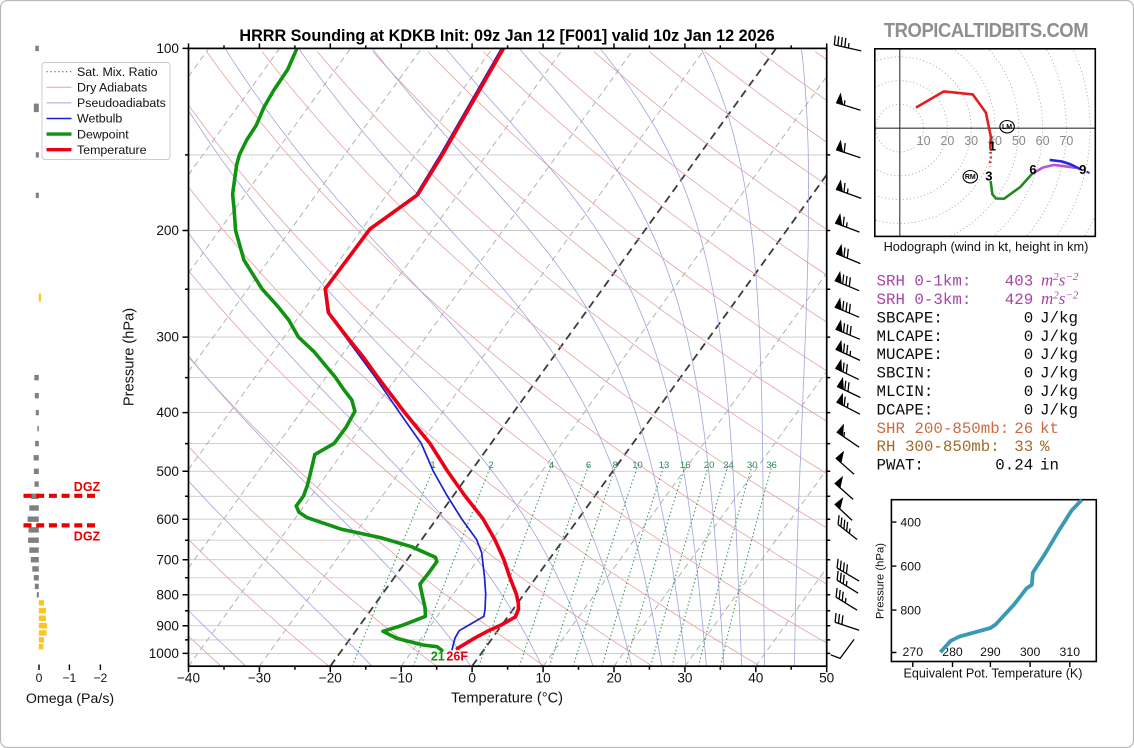  I want to click on svg-text: −10, so click(401, 678).